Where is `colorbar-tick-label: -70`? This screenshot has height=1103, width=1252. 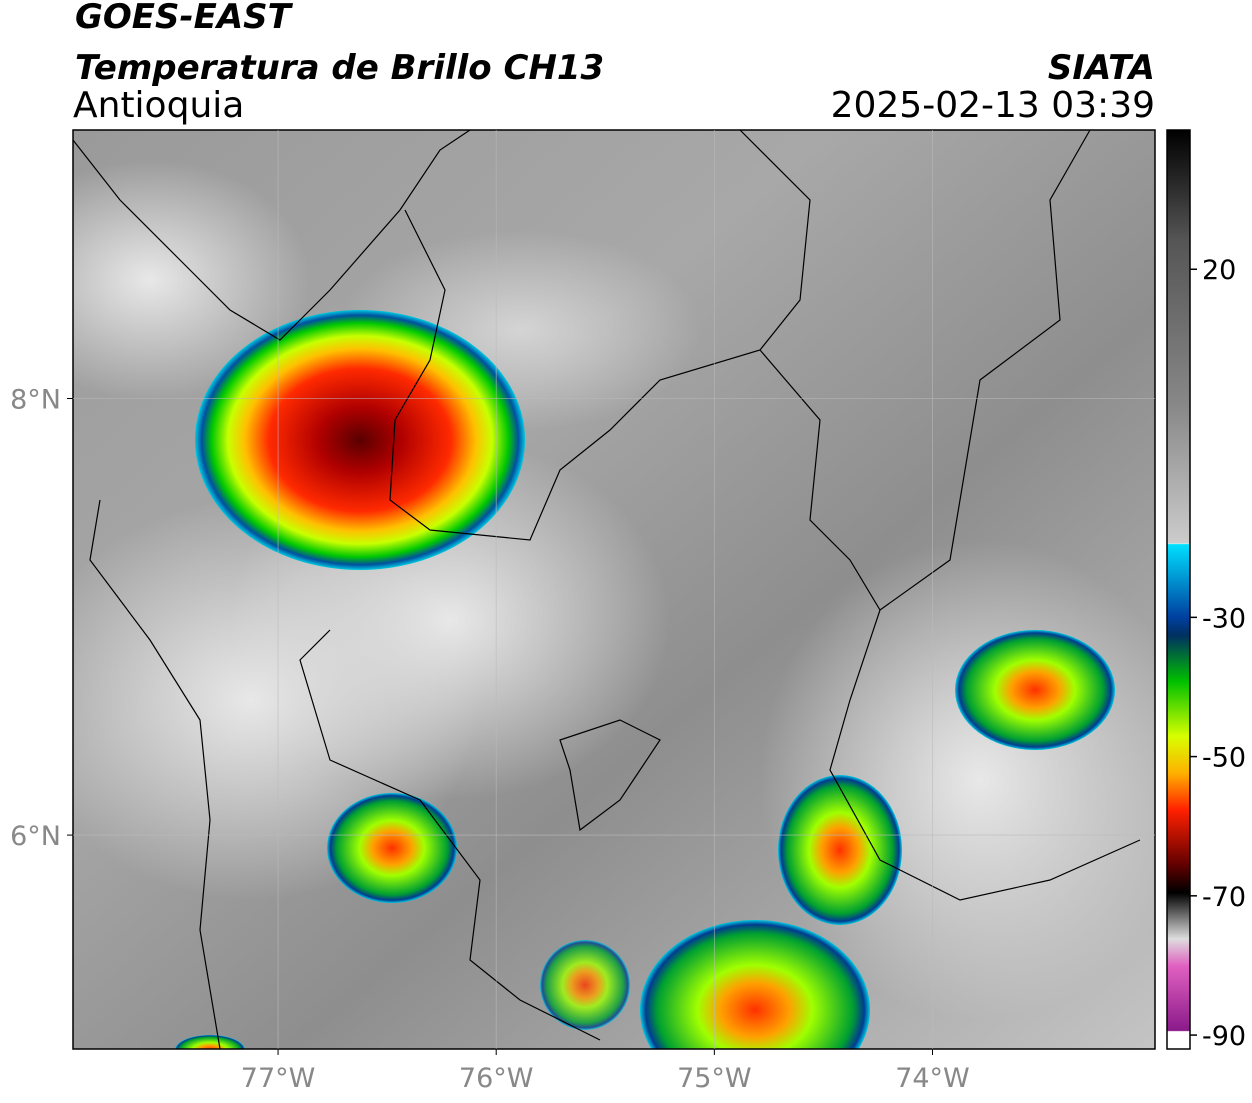 colorbar-tick-label: -70 is located at coordinates (1224, 897).